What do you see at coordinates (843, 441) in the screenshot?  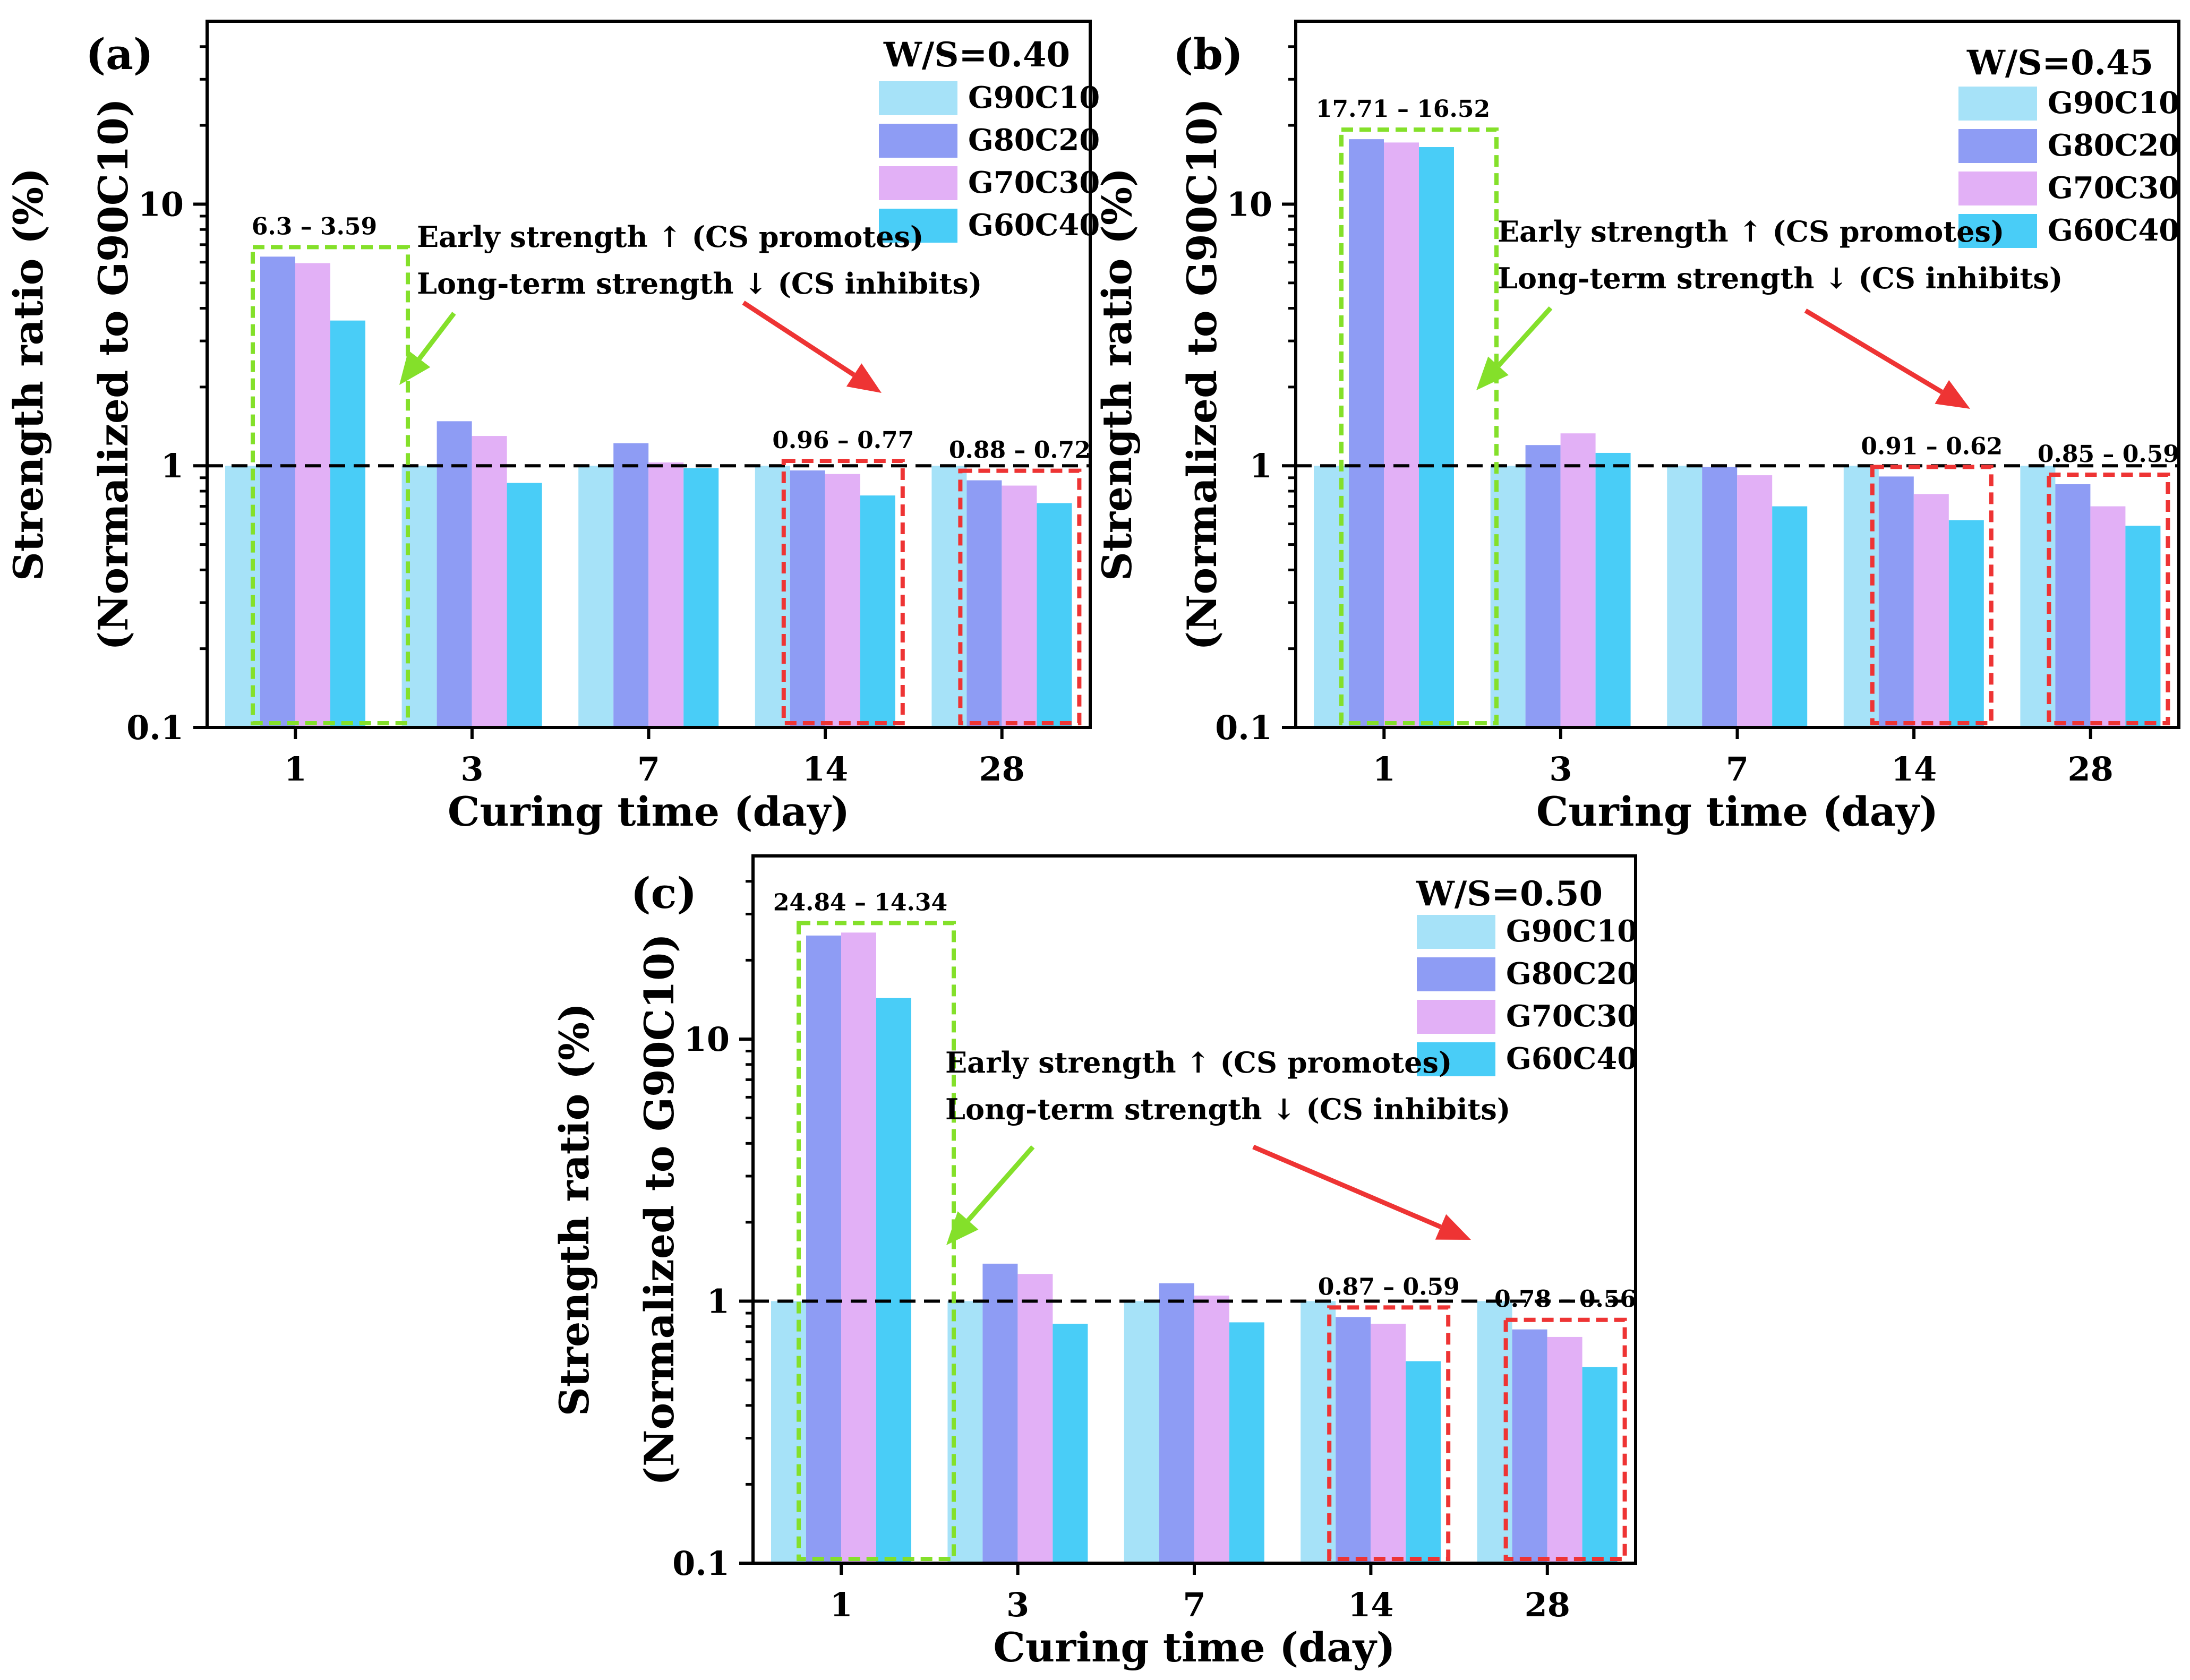 I see `range-label-day-14: 0.96 – 0.77` at bounding box center [843, 441].